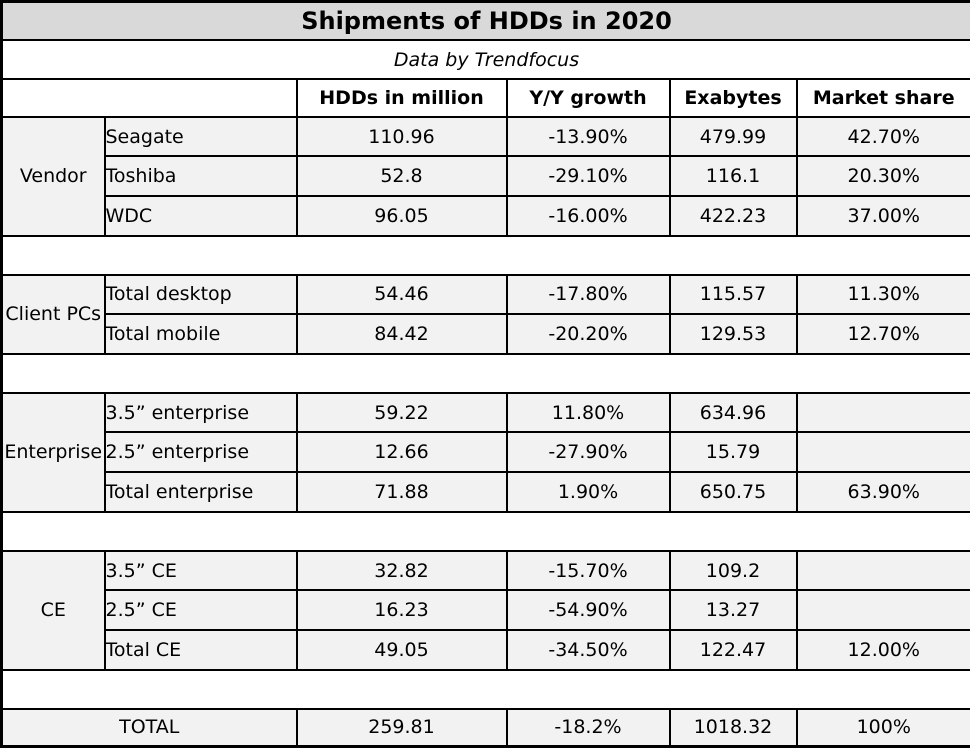  Describe the element at coordinates (53, 176) in the screenshot. I see `group-cell-vendor: Vendor` at that location.